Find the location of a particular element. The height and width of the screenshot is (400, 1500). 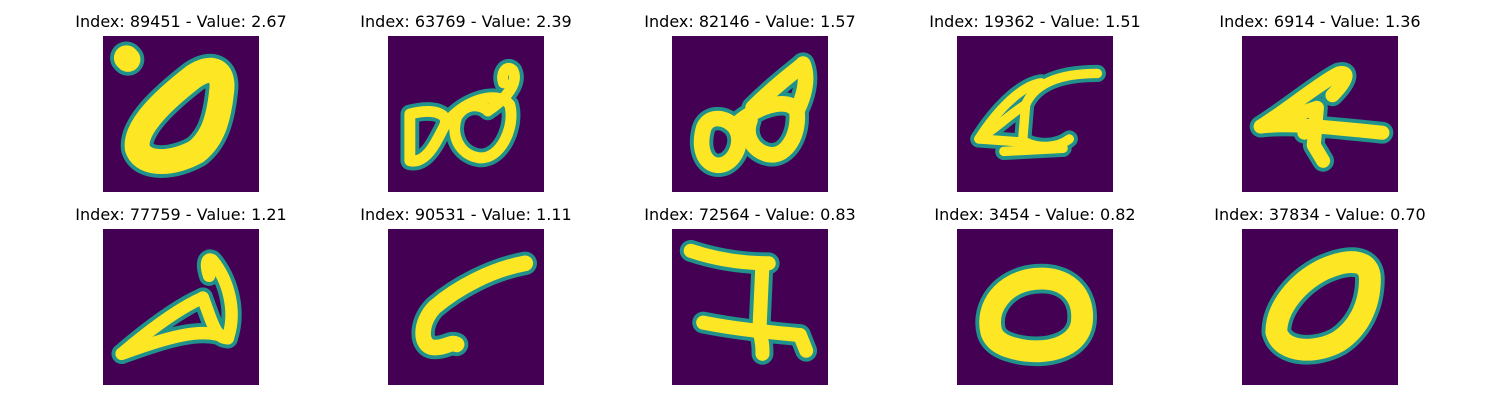

panel-title: Index: 72564 - Value: 0.83 is located at coordinates (750, 215).